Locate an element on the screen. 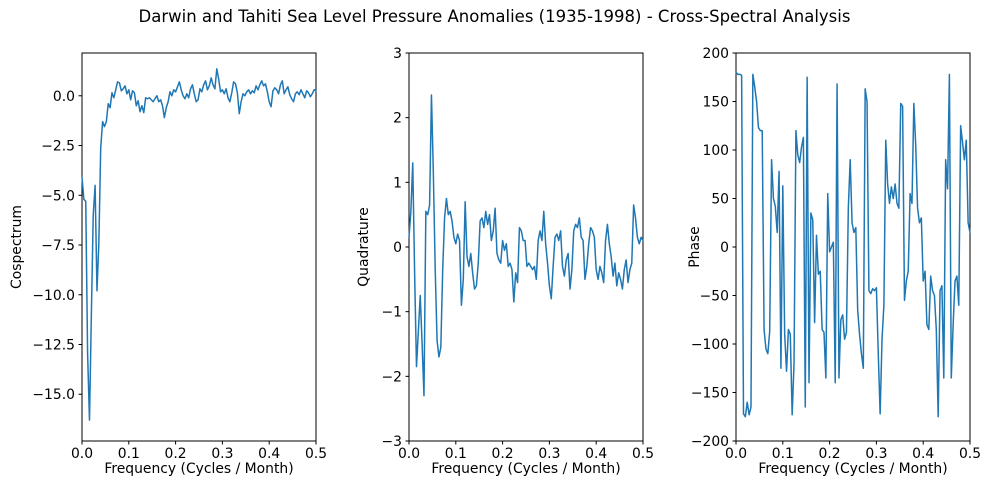  cospectrum-x-tick-label: 0.2 is located at coordinates (176, 454).